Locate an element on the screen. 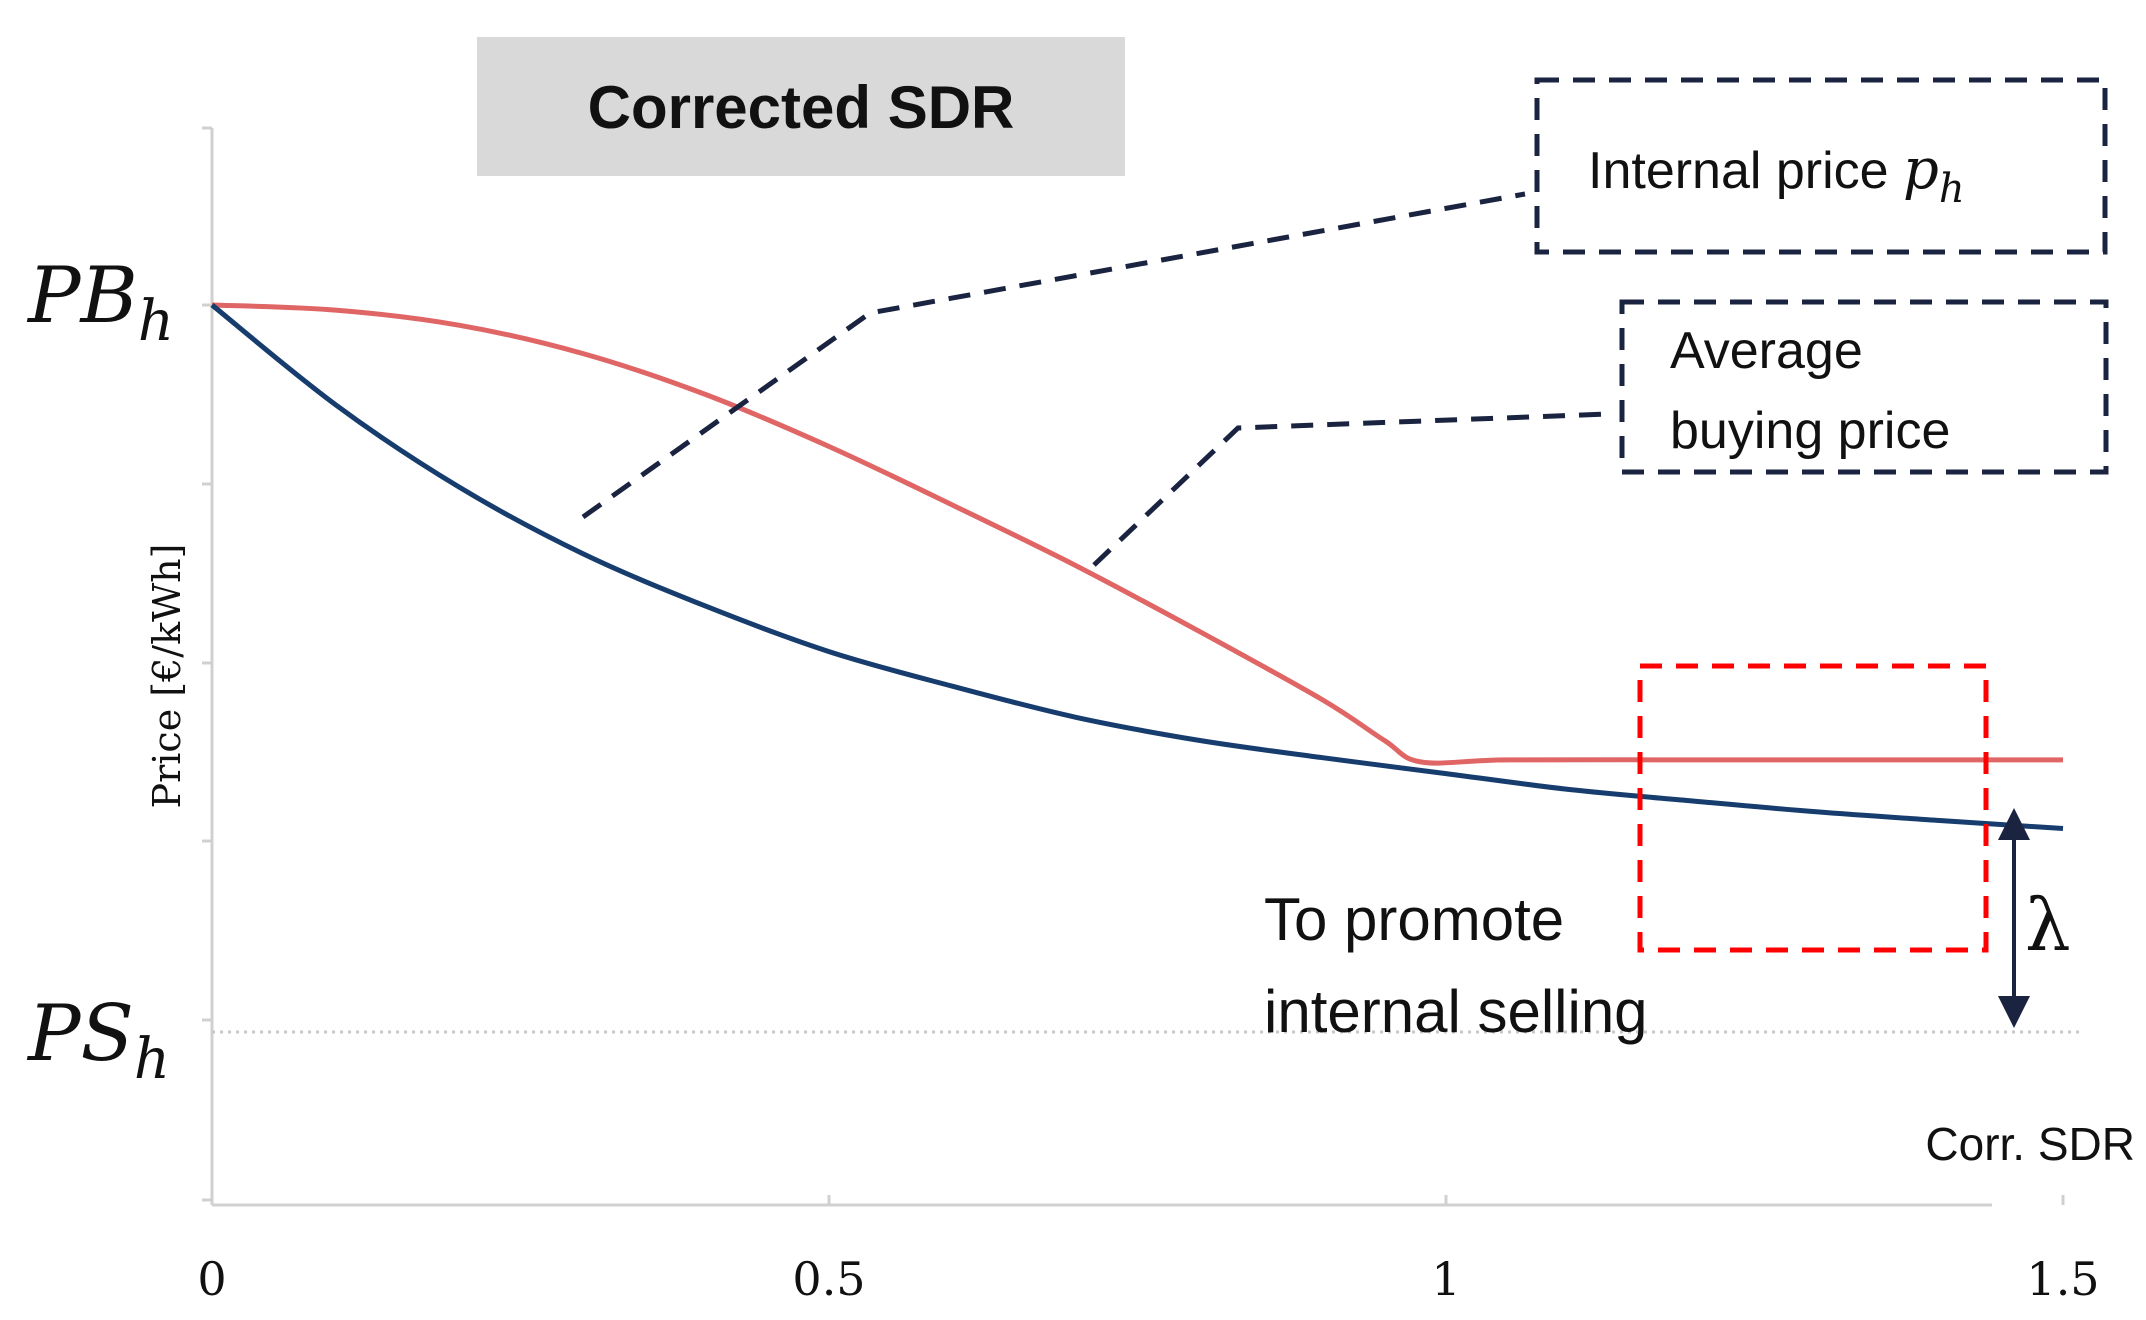  lambda-label: λ is located at coordinates (2048, 925).